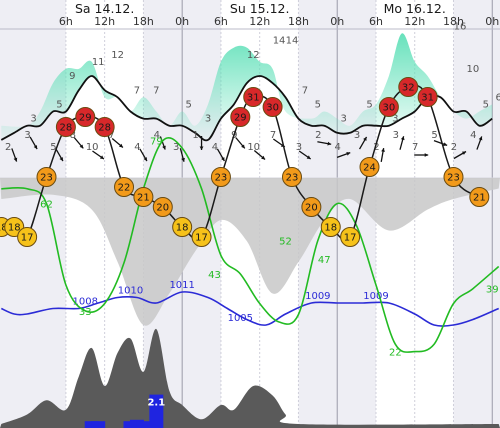  What do you see at coordinates (324, 260) in the screenshot?
I see `humidity-label: 47` at bounding box center [324, 260].